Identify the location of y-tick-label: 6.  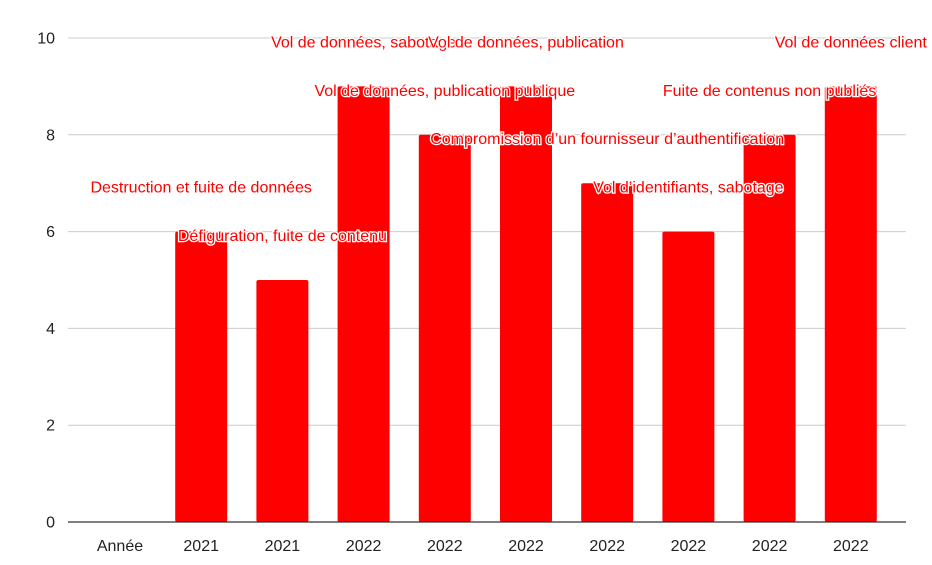
(50, 232).